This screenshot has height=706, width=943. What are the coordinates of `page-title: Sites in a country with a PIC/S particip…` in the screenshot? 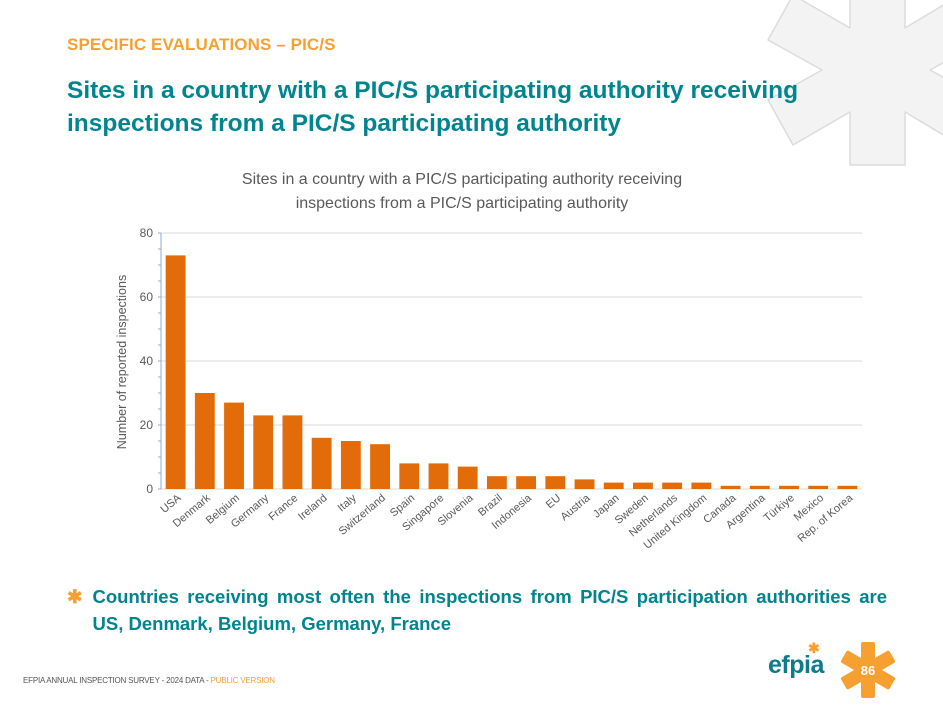 It's located at (433, 107).